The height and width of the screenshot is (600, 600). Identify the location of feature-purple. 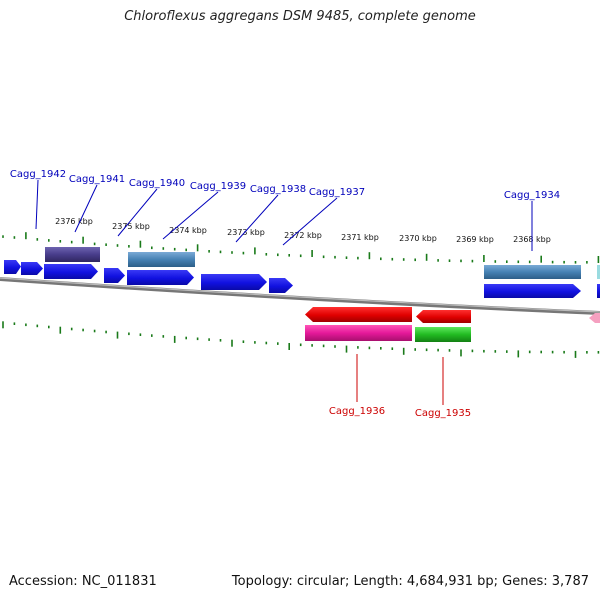
(72, 254).